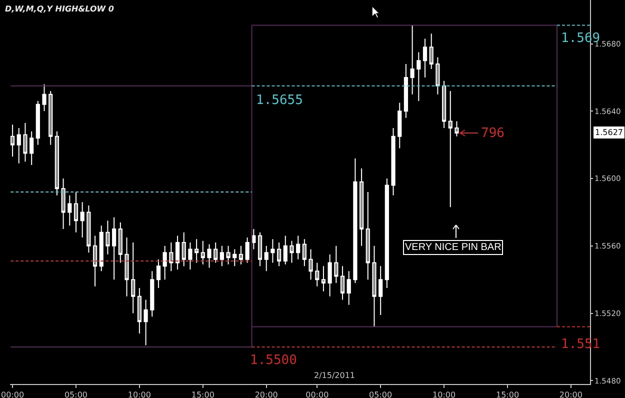 This screenshot has height=398, width=625. I want to click on text: D,W,M,Q,Y HIGH&LOW 0, so click(59, 9).